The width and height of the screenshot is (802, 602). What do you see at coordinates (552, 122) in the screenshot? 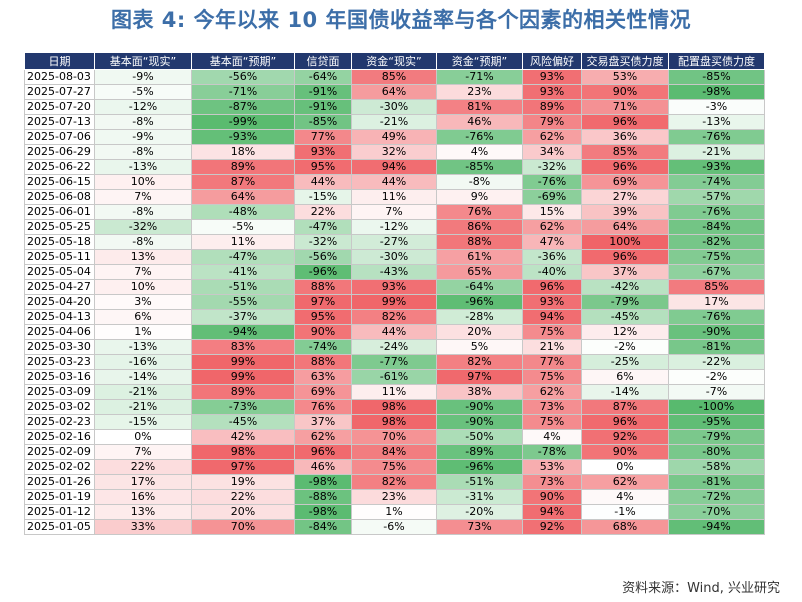
I see `value-cell: 79%` at bounding box center [552, 122].